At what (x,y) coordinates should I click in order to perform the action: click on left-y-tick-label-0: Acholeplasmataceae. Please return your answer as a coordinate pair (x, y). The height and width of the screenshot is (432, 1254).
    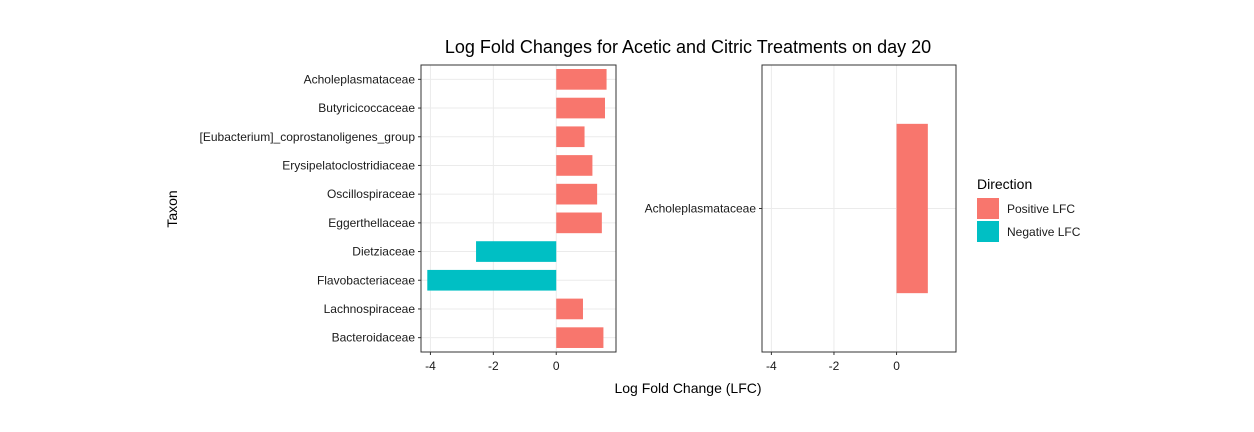
    Looking at the image, I should click on (360, 79).